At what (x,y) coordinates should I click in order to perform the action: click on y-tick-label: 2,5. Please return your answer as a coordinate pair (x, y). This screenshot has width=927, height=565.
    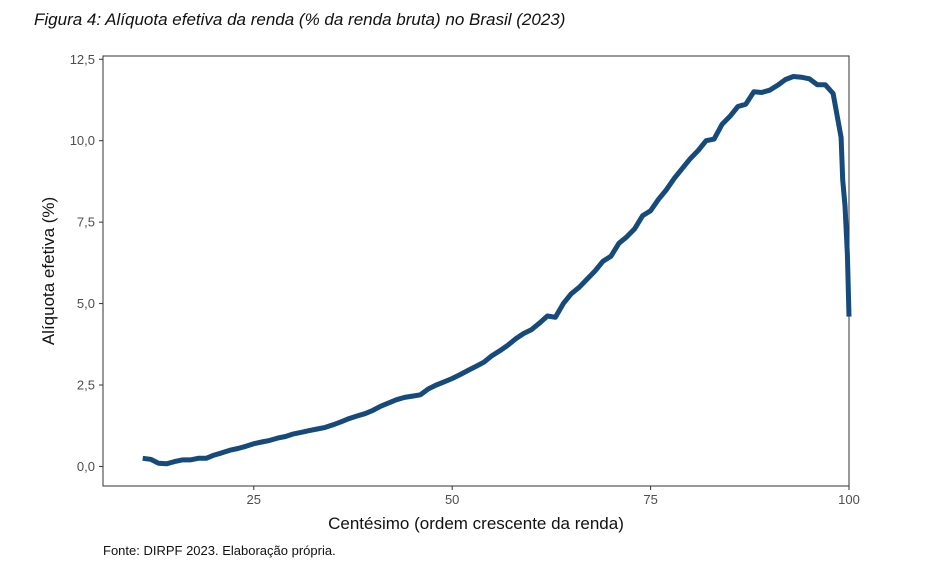
    Looking at the image, I should click on (86, 385).